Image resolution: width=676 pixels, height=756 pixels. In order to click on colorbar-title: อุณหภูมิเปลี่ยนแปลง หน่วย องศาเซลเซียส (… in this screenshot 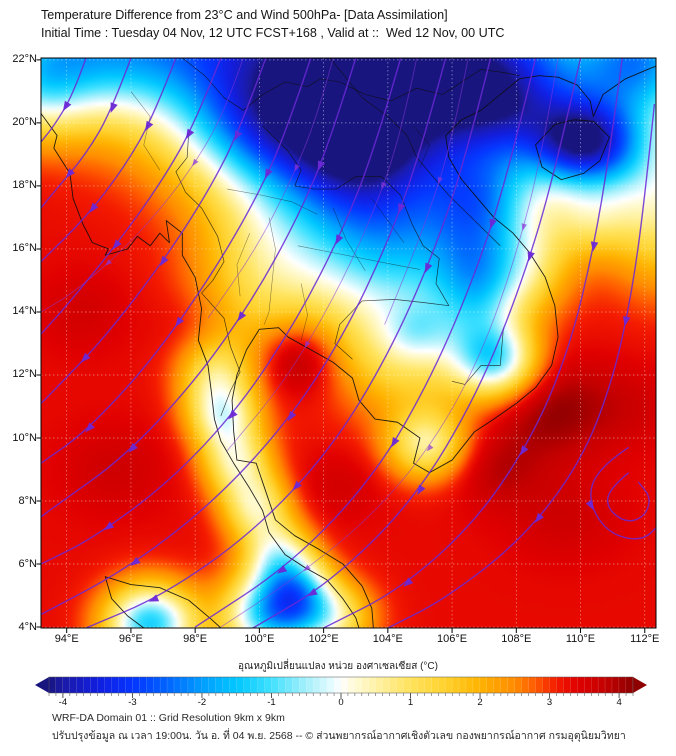, I will do `click(338, 666)`.